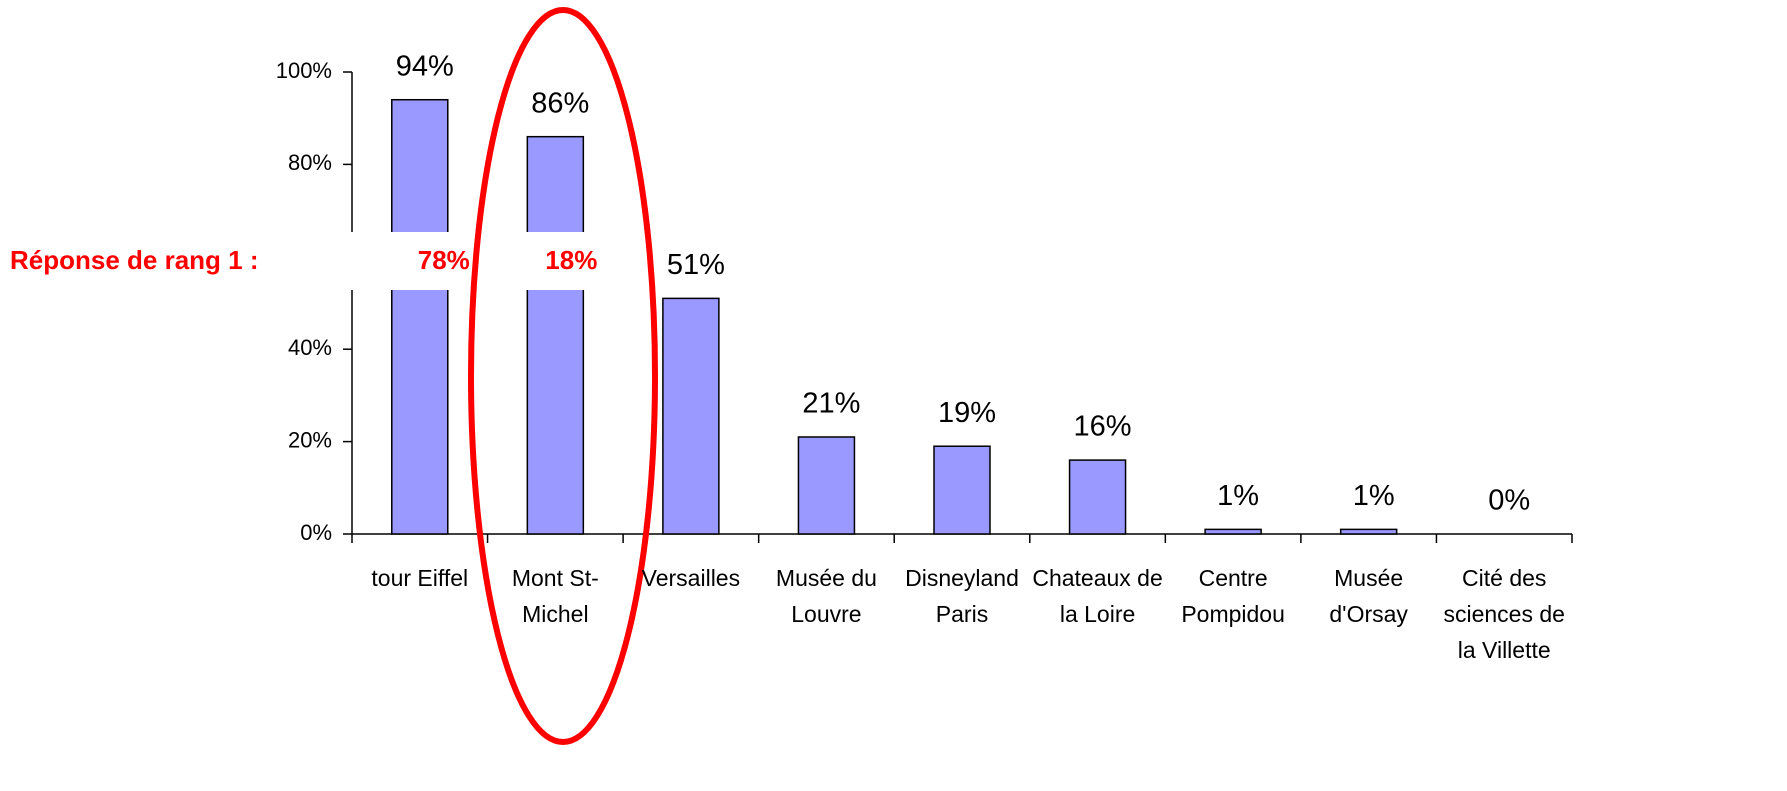 The width and height of the screenshot is (1787, 791). I want to click on annotation-value: 78%, so click(444, 260).